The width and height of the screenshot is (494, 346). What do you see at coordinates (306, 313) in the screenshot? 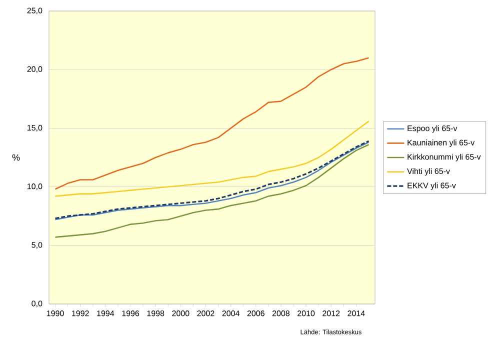
I see `x-tick-label: 2010` at bounding box center [306, 313].